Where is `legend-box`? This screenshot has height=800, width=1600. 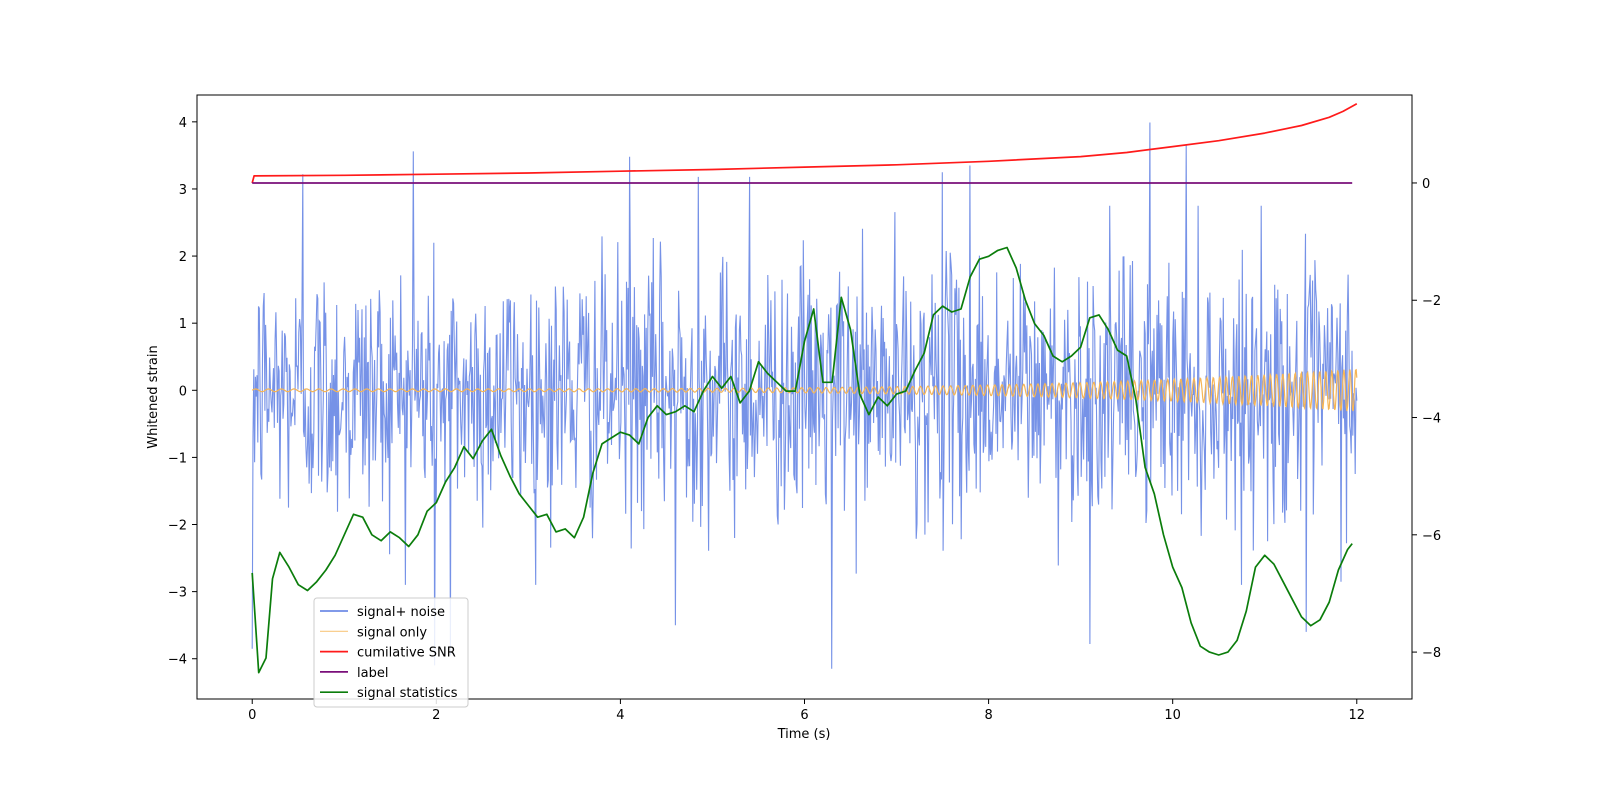 legend-box is located at coordinates (391, 652).